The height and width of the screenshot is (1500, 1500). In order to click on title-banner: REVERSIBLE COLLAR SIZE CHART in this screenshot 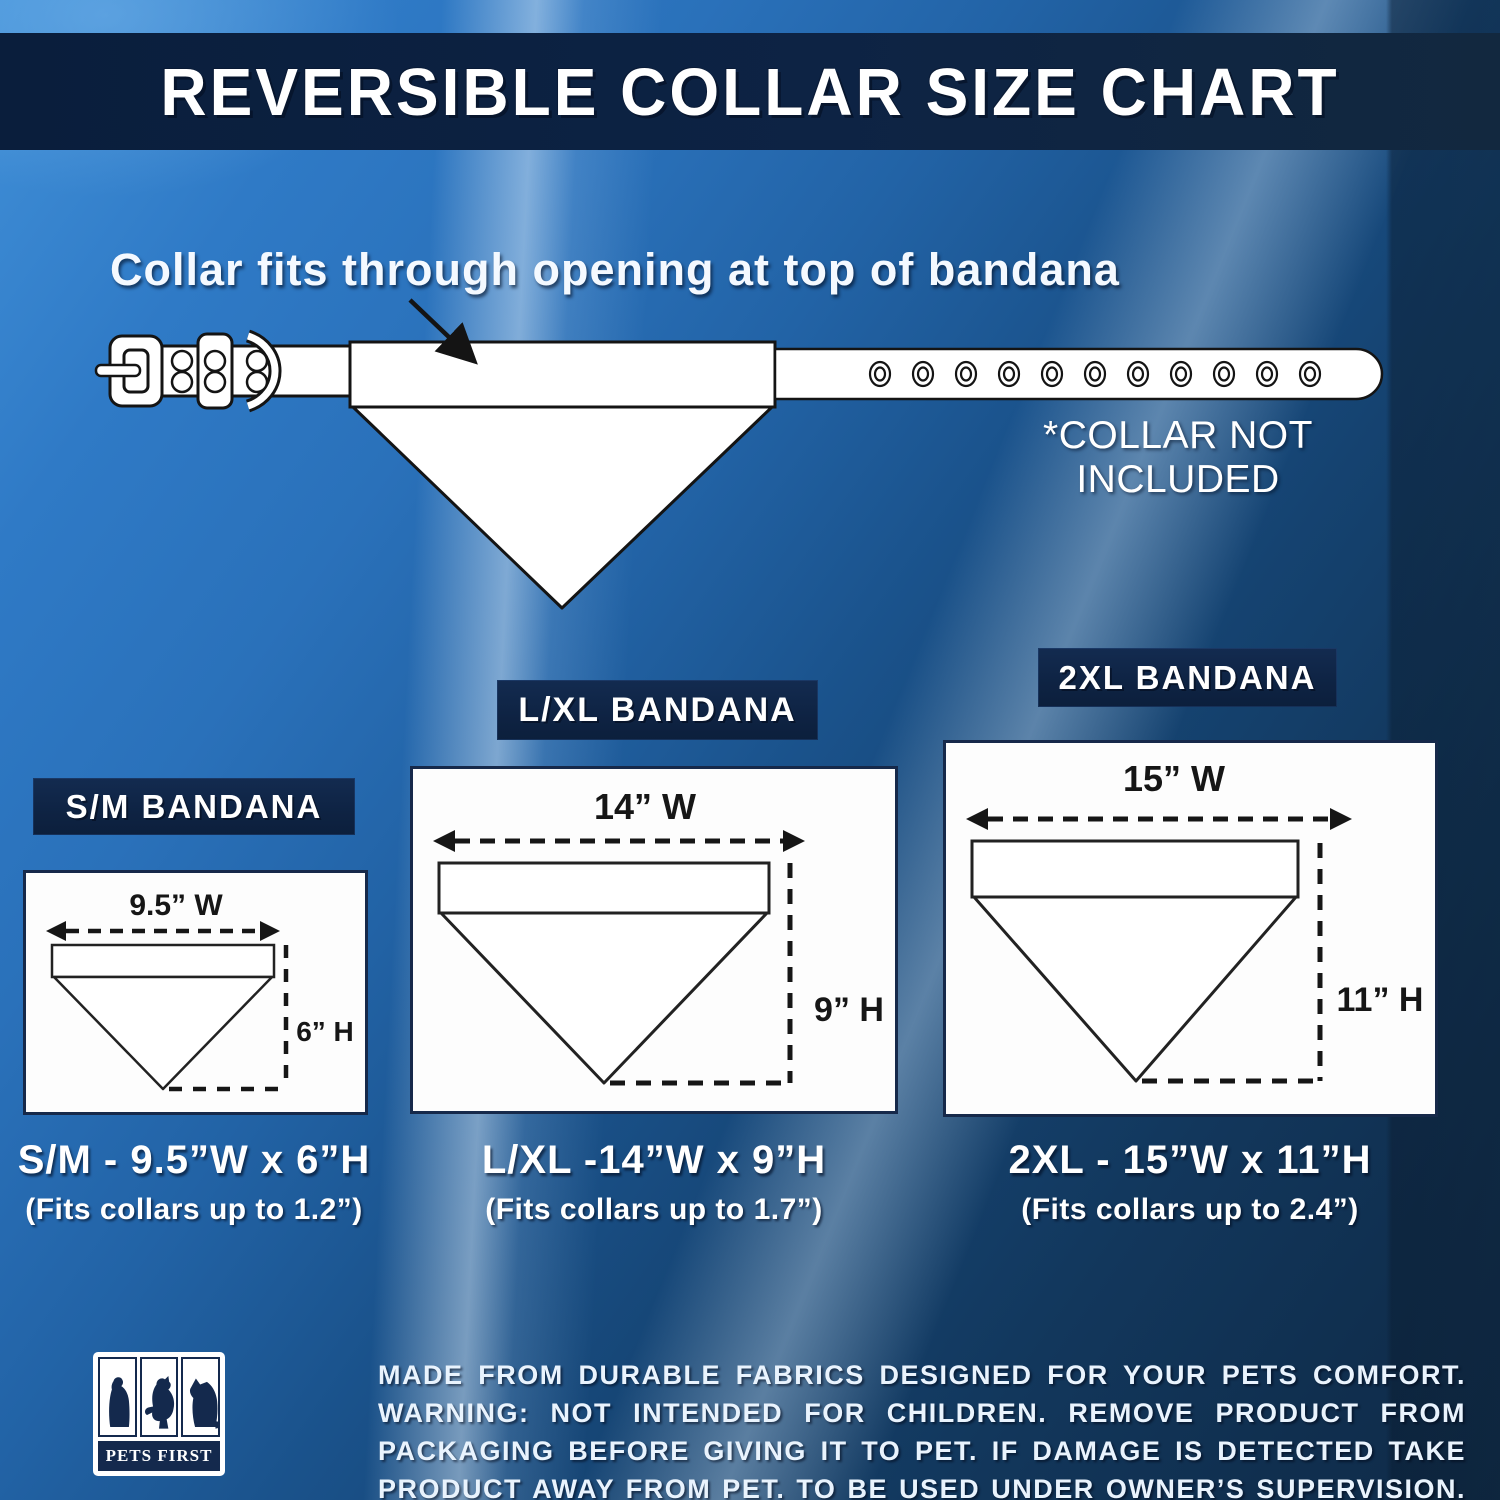, I will do `click(750, 91)`.